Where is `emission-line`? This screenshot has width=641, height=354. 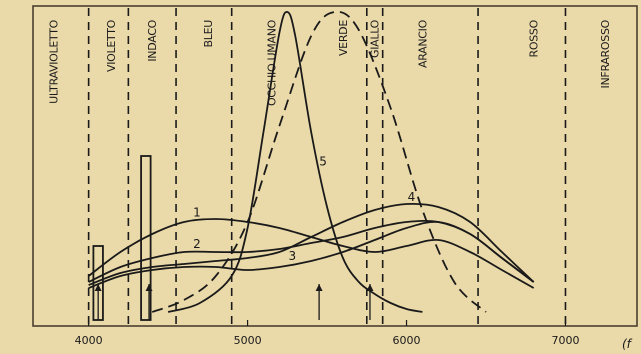
emission-line is located at coordinates (146, 238).